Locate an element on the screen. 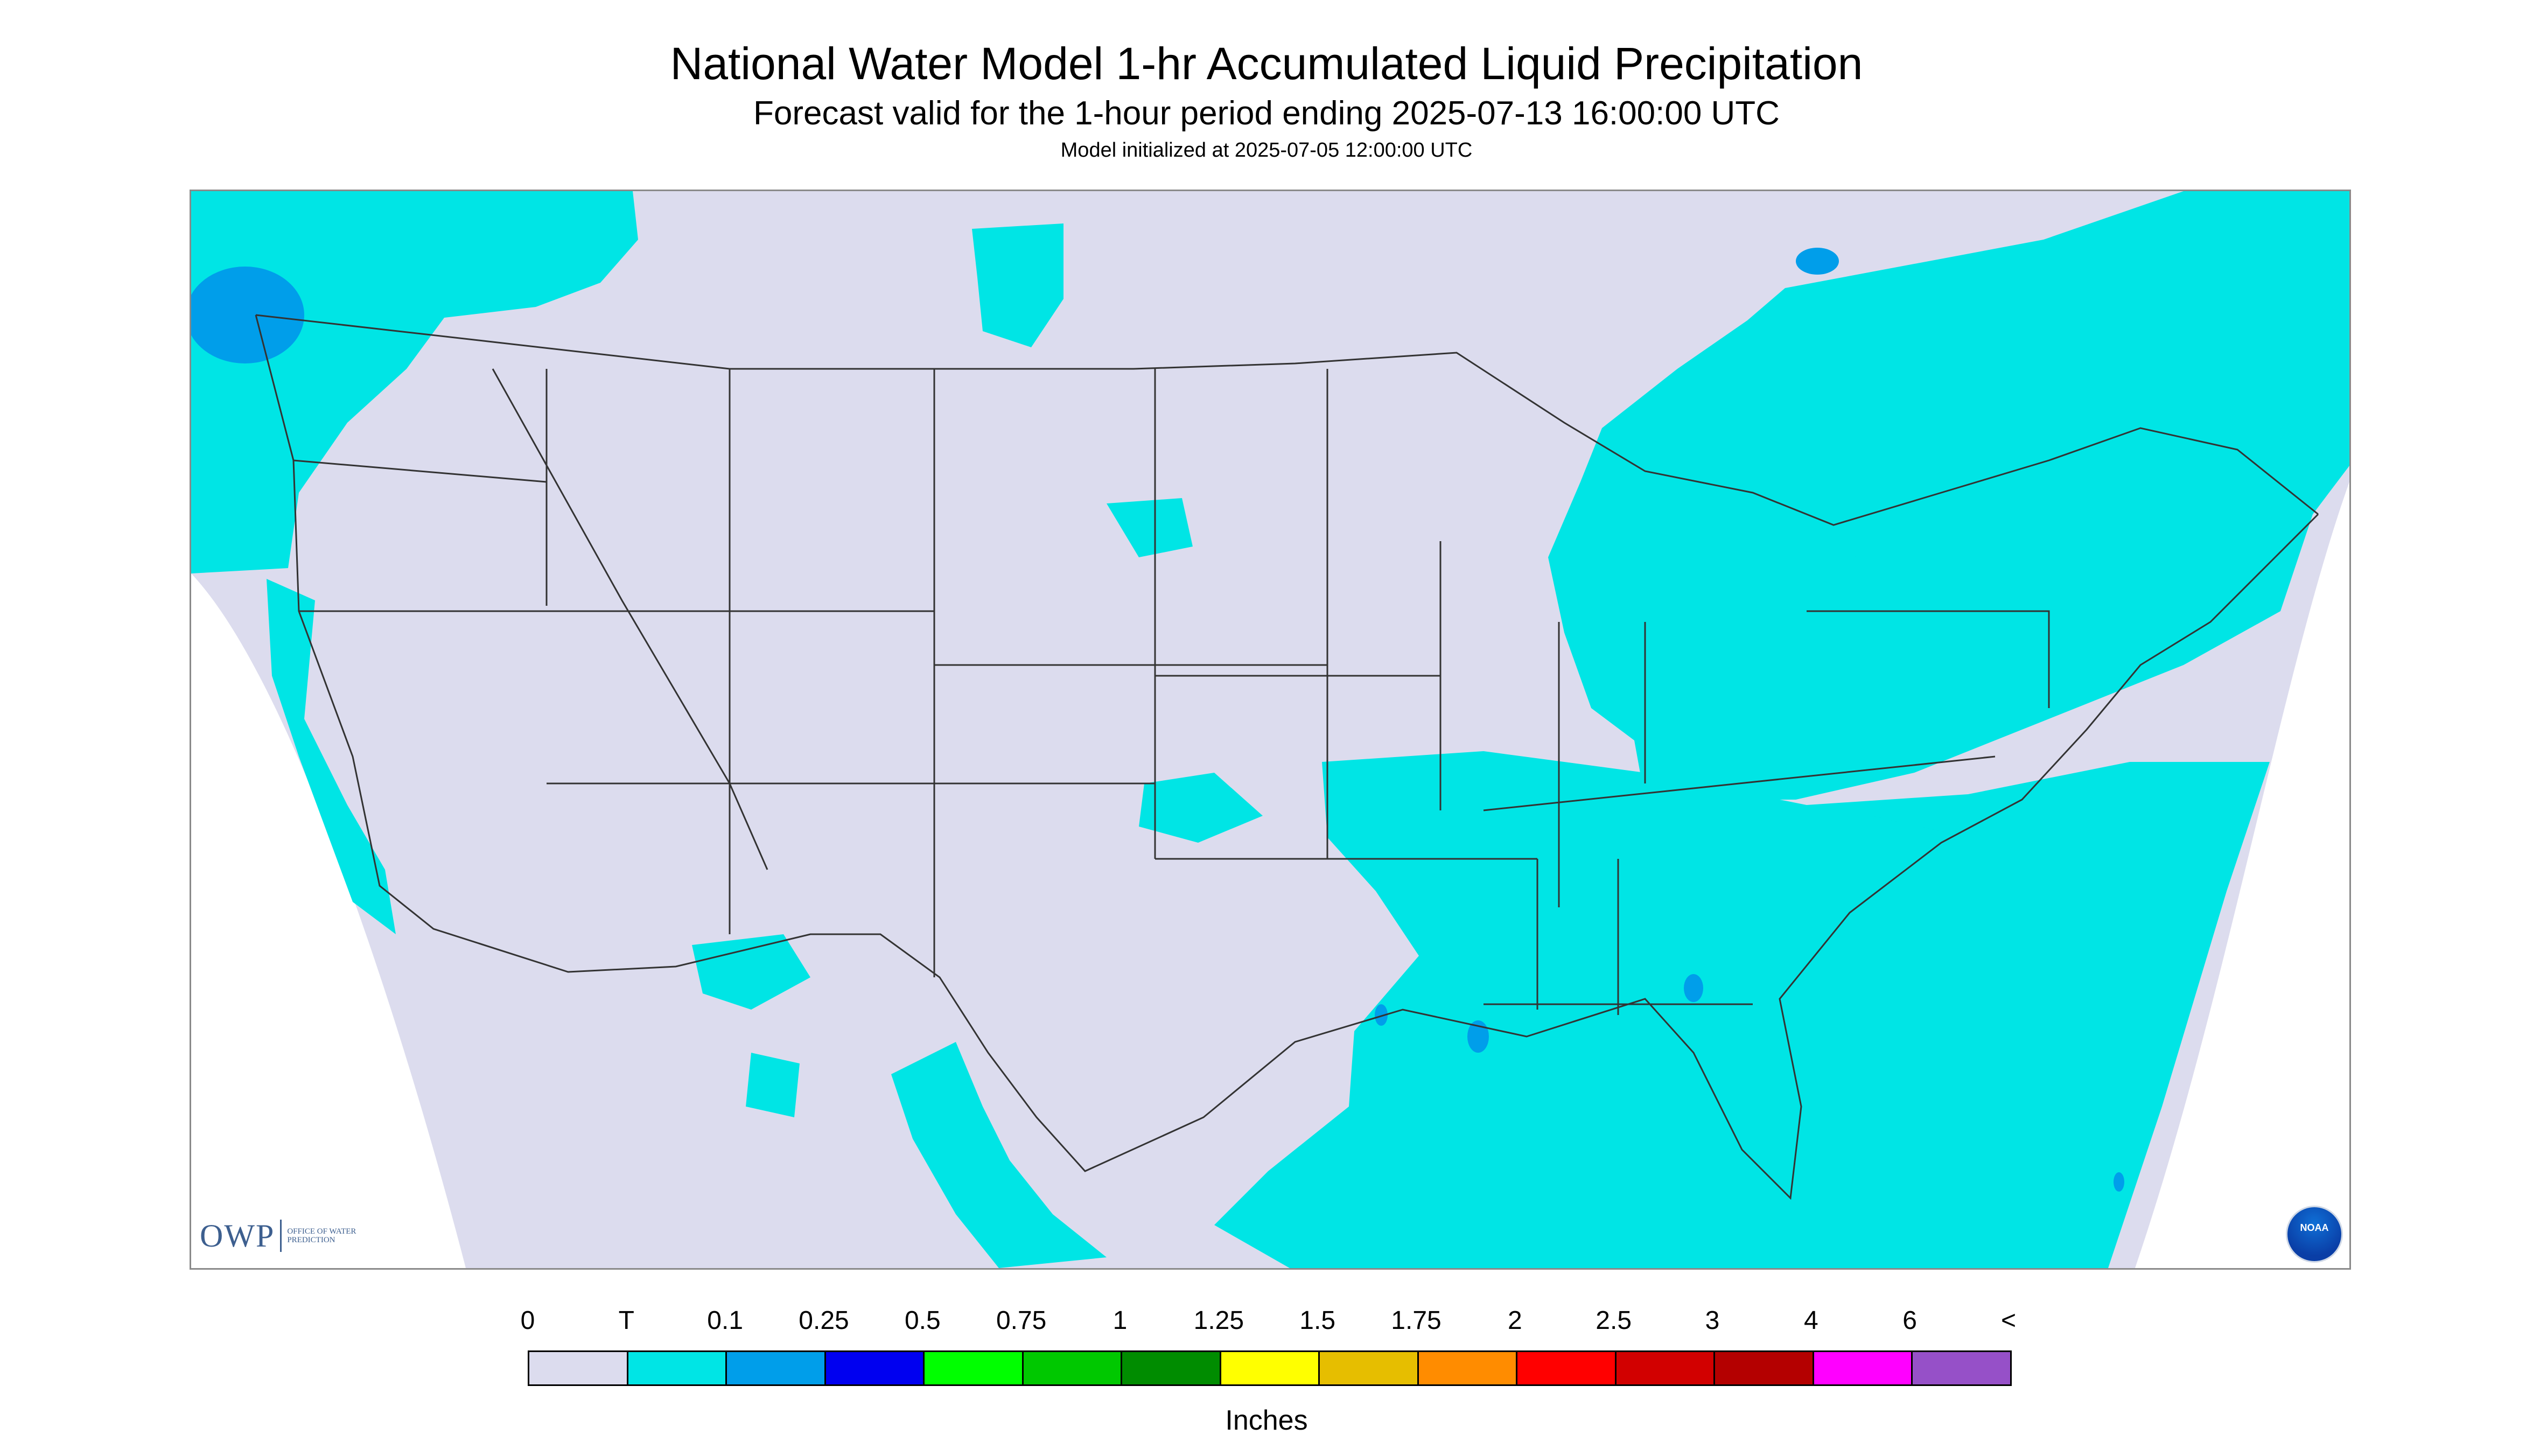 This screenshot has width=2533, height=1456. owp-logo: OWP OFFICE OF WATER PREDICTION is located at coordinates (279, 1235).